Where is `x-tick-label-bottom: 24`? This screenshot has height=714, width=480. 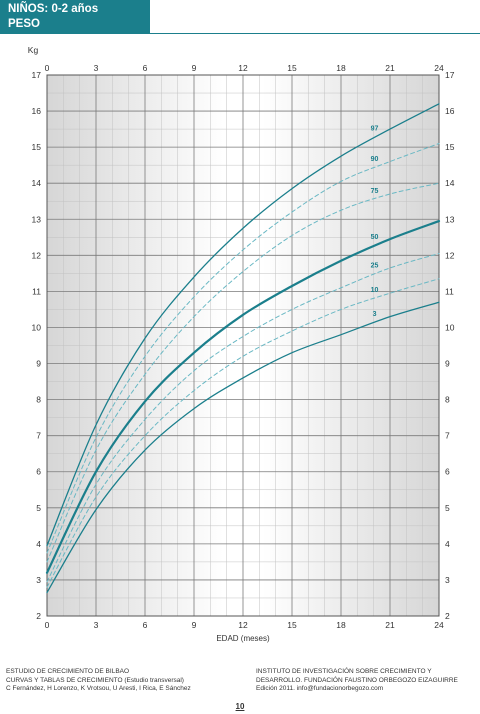
x-tick-label-bottom: 24 is located at coordinates (439, 625).